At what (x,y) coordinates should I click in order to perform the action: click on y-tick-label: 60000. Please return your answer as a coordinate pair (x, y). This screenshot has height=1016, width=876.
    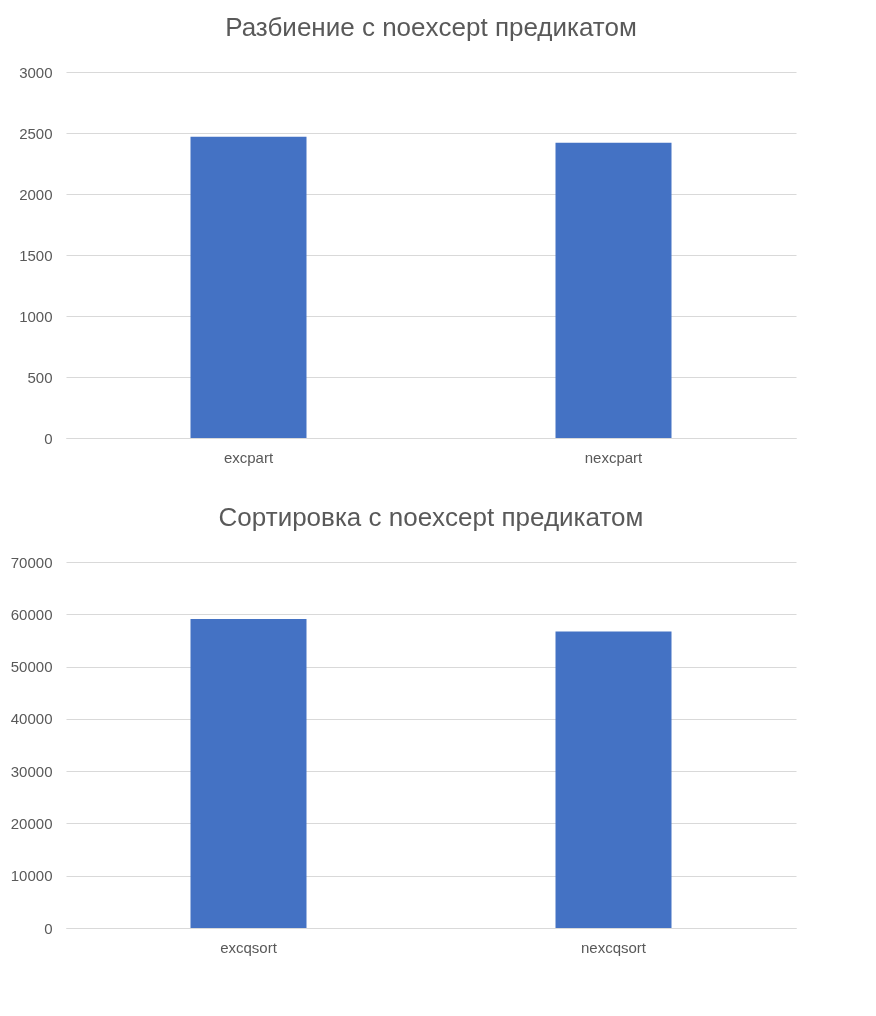
    Looking at the image, I should click on (31, 614).